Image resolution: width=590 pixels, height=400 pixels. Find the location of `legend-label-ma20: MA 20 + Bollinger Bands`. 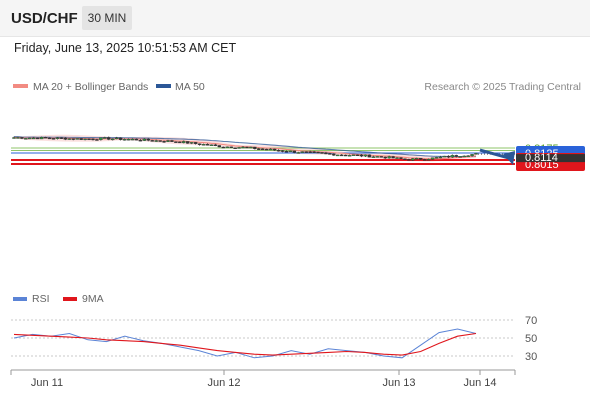

legend-label-ma20: MA 20 + Bollinger Bands is located at coordinates (90, 87).